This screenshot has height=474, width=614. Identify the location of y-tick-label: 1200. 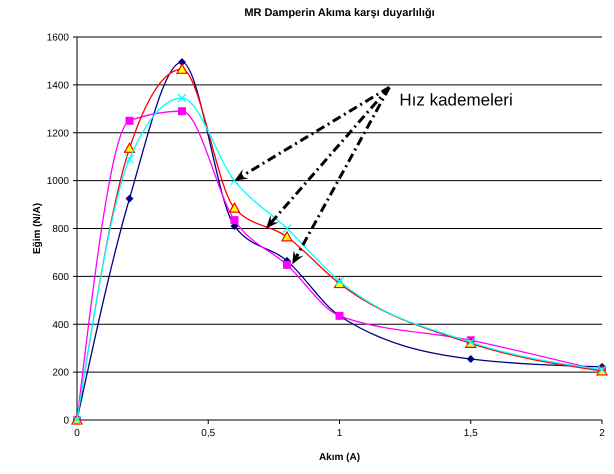
(58, 134).